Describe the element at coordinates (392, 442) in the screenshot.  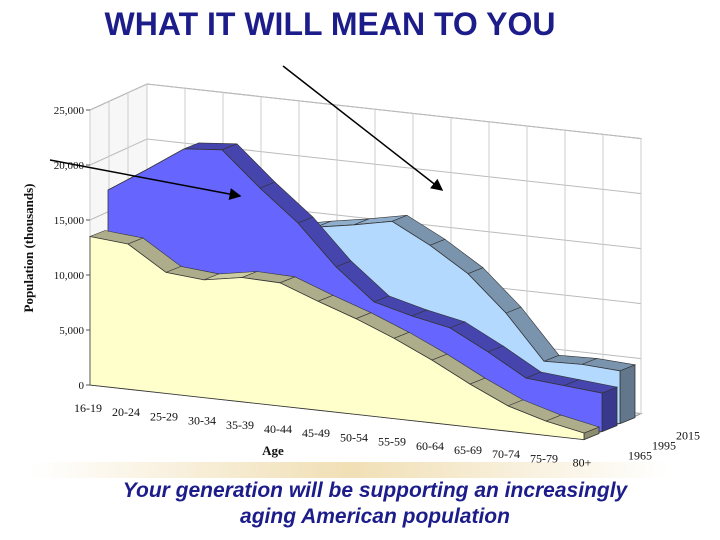
I see `x-tick-label: 55-59` at that location.